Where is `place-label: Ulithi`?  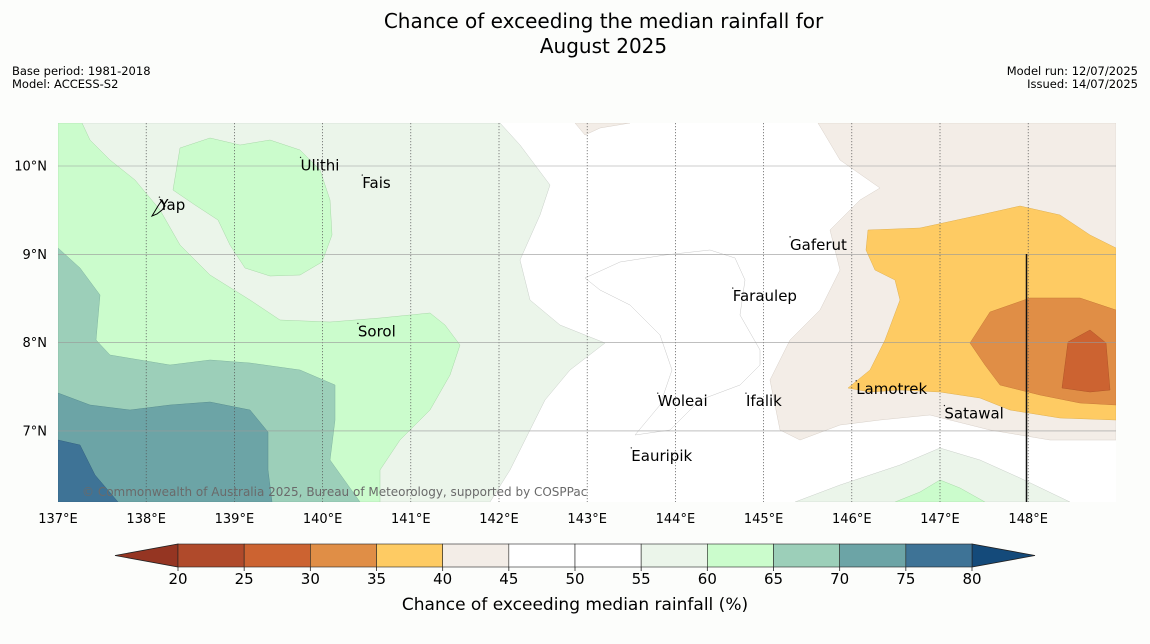 place-label: Ulithi is located at coordinates (320, 165).